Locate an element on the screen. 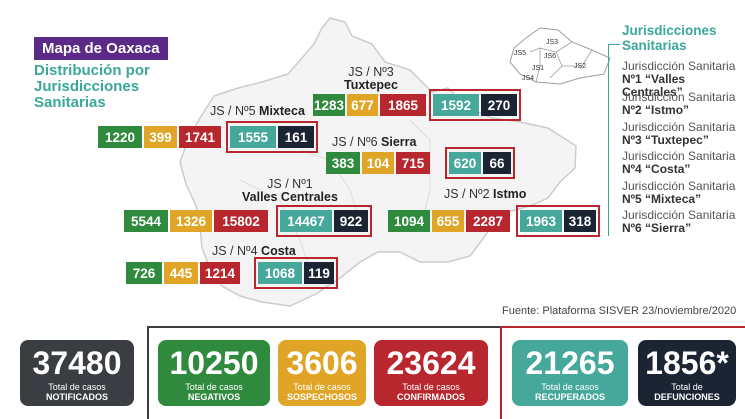  sospechosos-cell: 104 is located at coordinates (378, 163).